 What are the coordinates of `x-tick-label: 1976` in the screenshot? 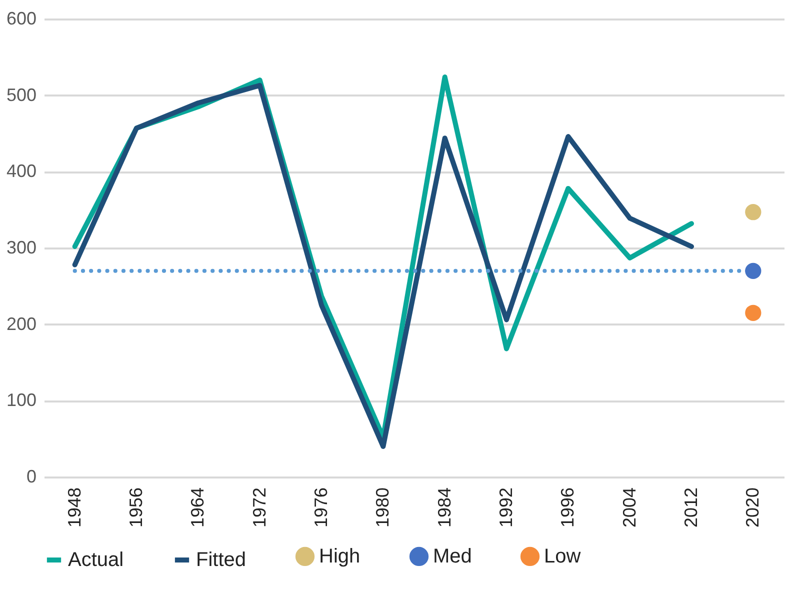 It's located at (321, 508).